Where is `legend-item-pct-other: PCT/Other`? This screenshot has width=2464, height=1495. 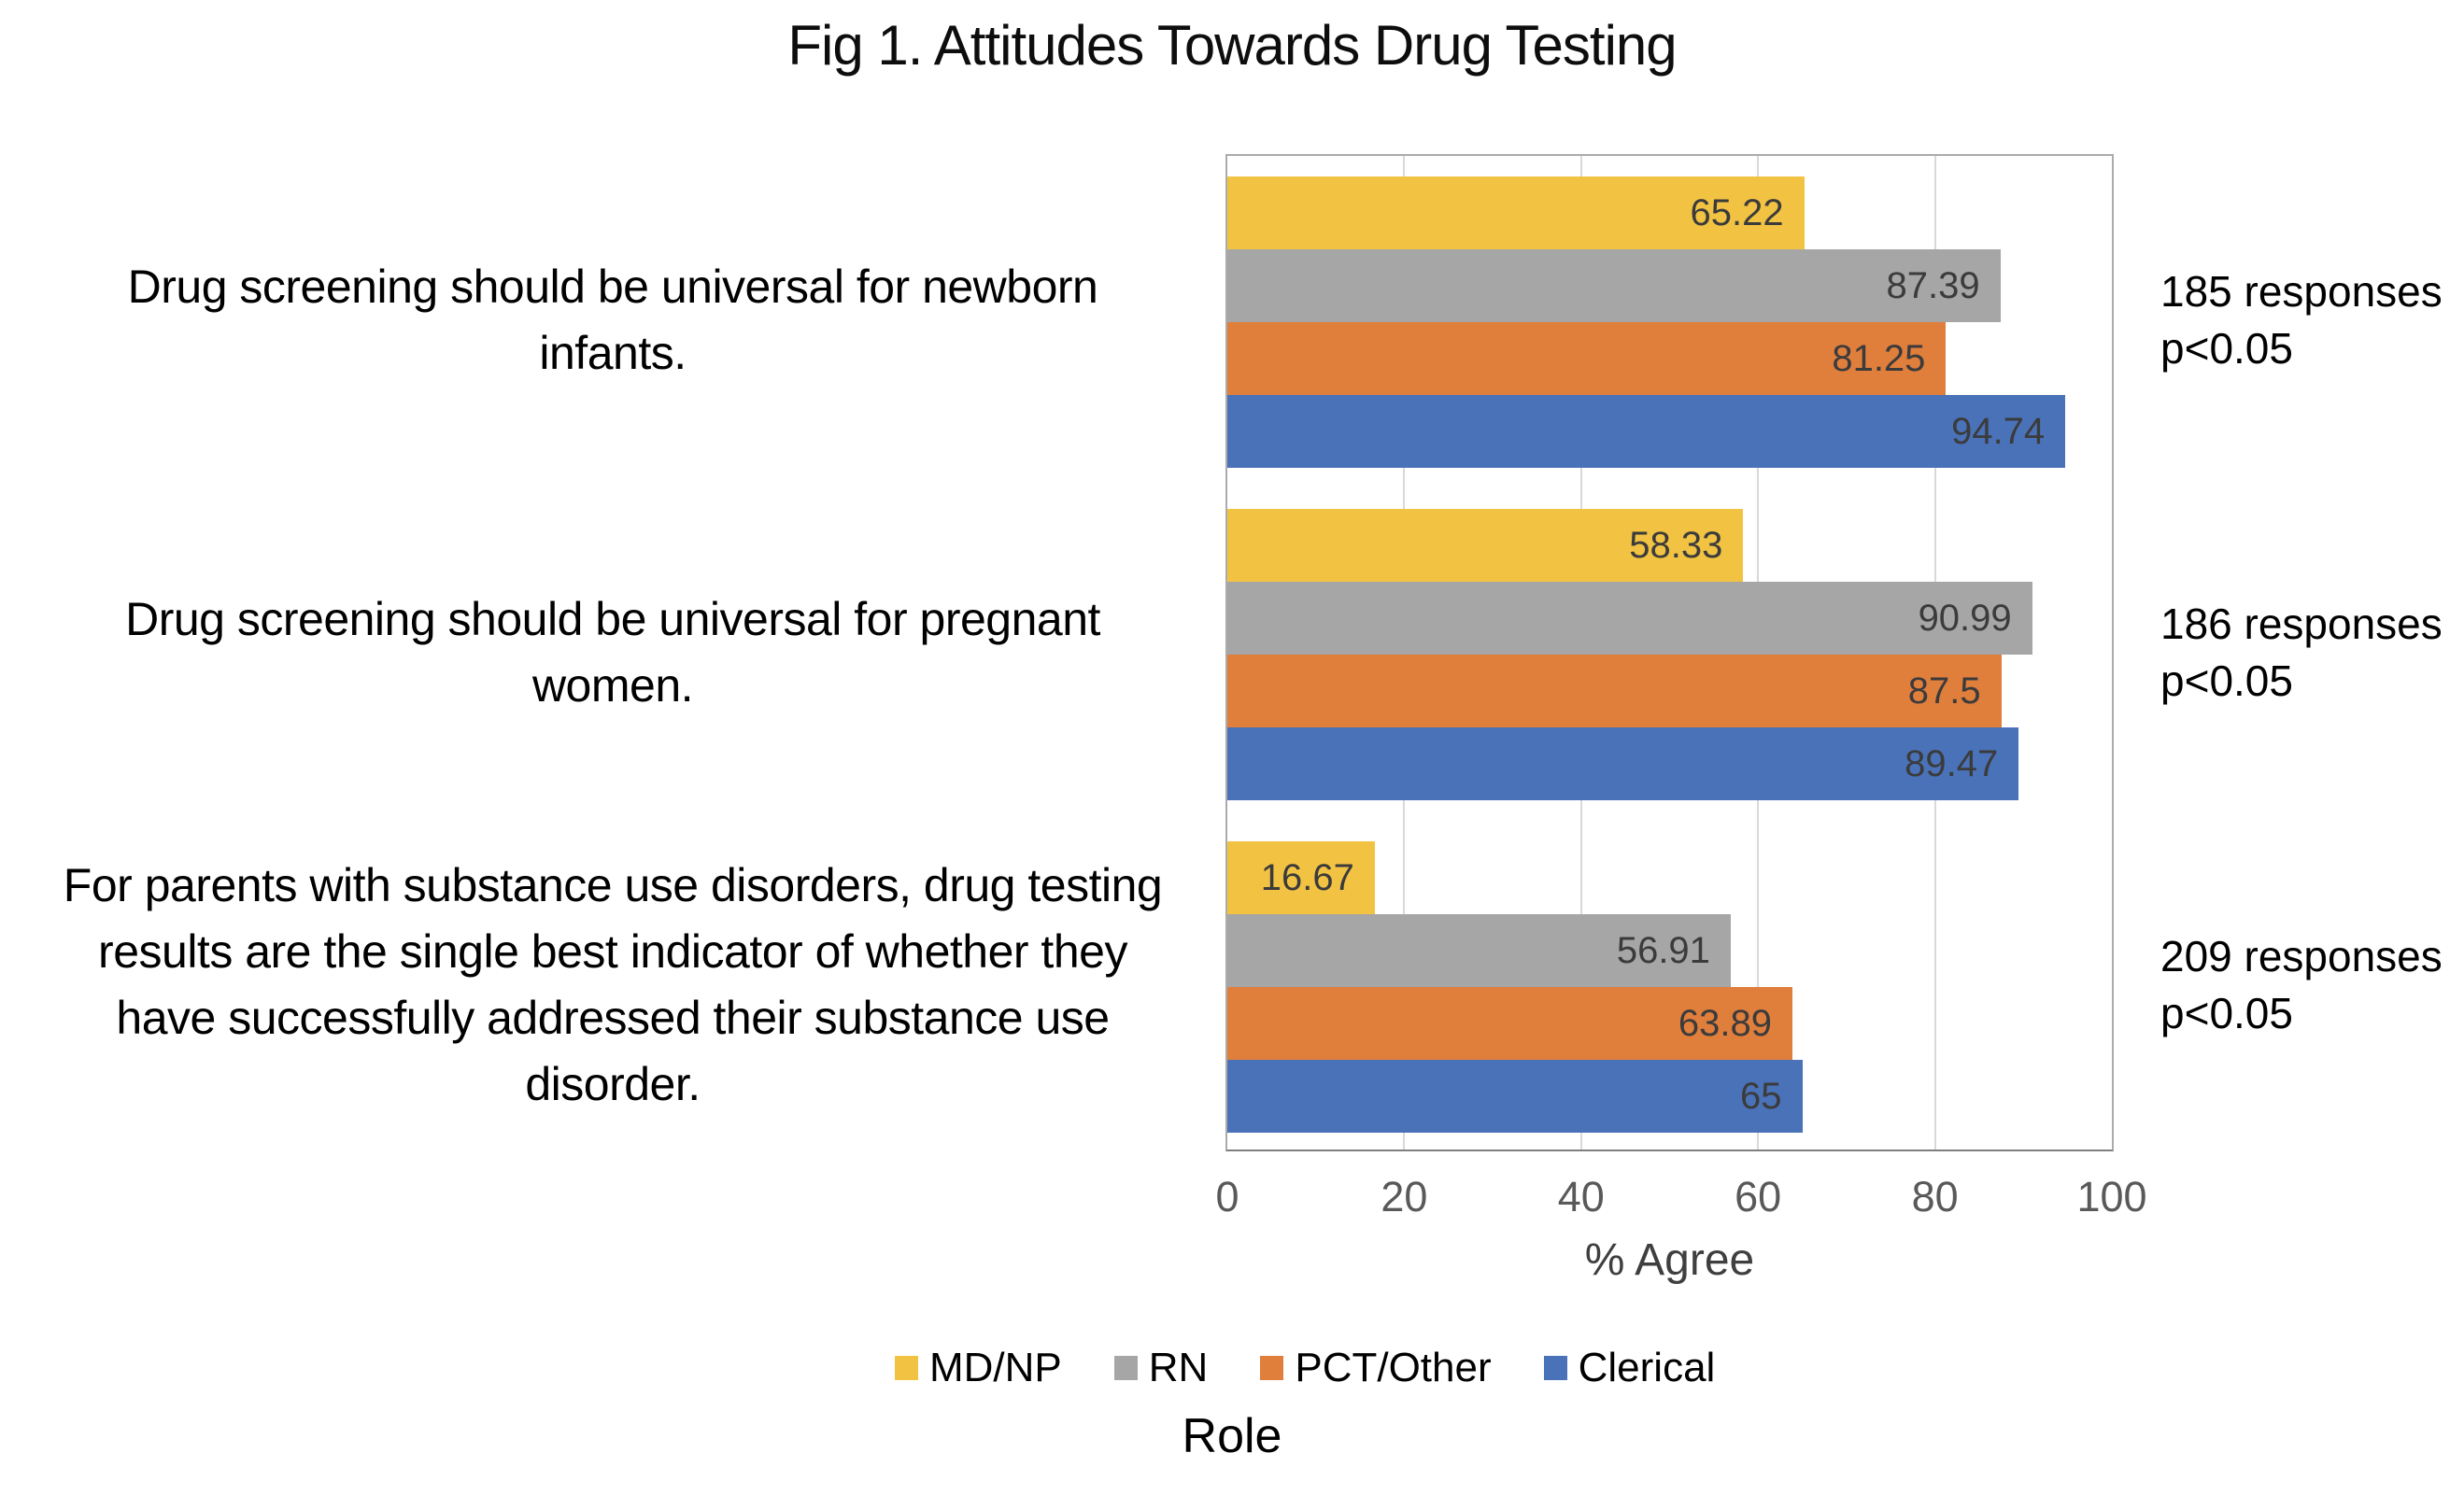 legend-item-pct-other: PCT/Other is located at coordinates (1376, 1368).